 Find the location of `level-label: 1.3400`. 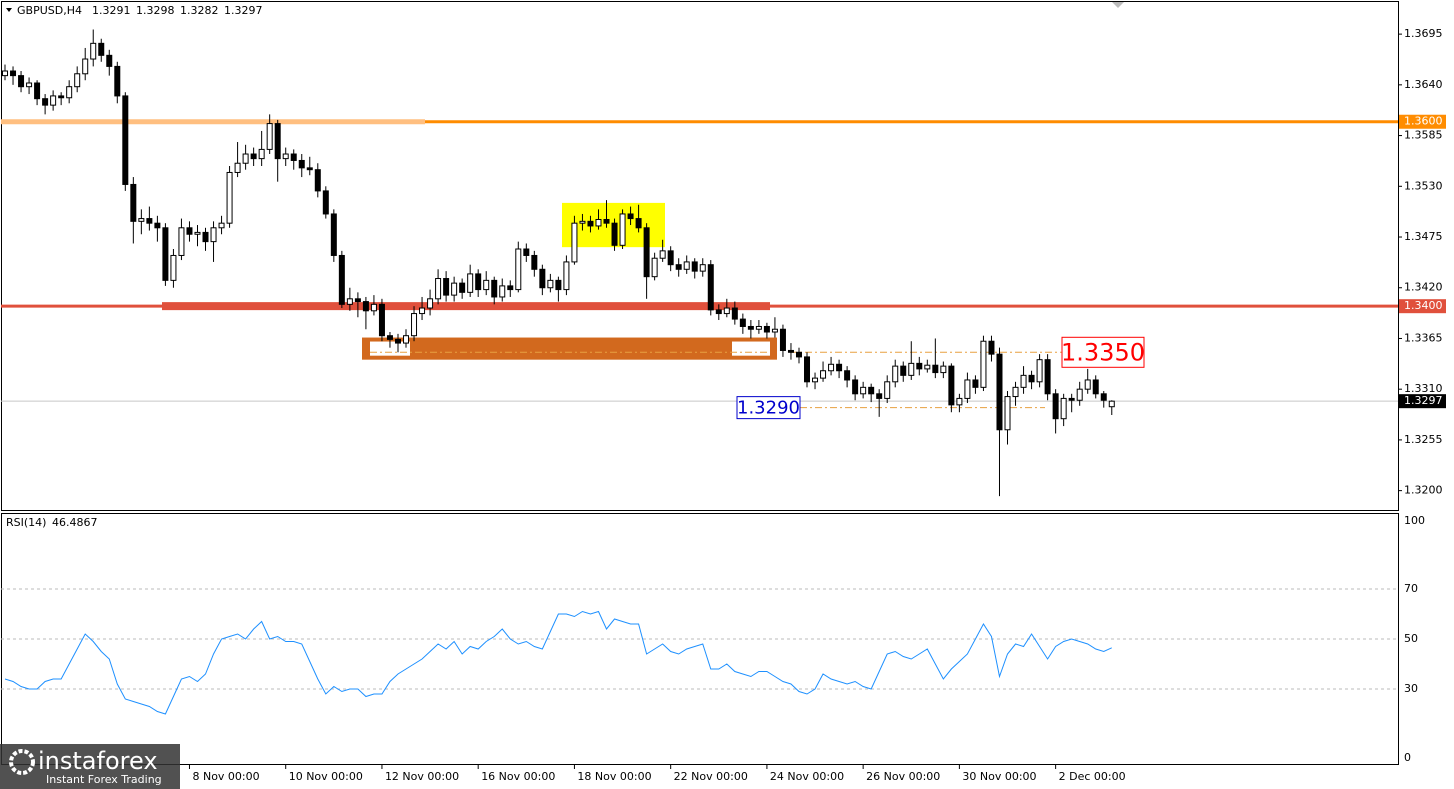

level-label: 1.3400 is located at coordinates (1423, 305).